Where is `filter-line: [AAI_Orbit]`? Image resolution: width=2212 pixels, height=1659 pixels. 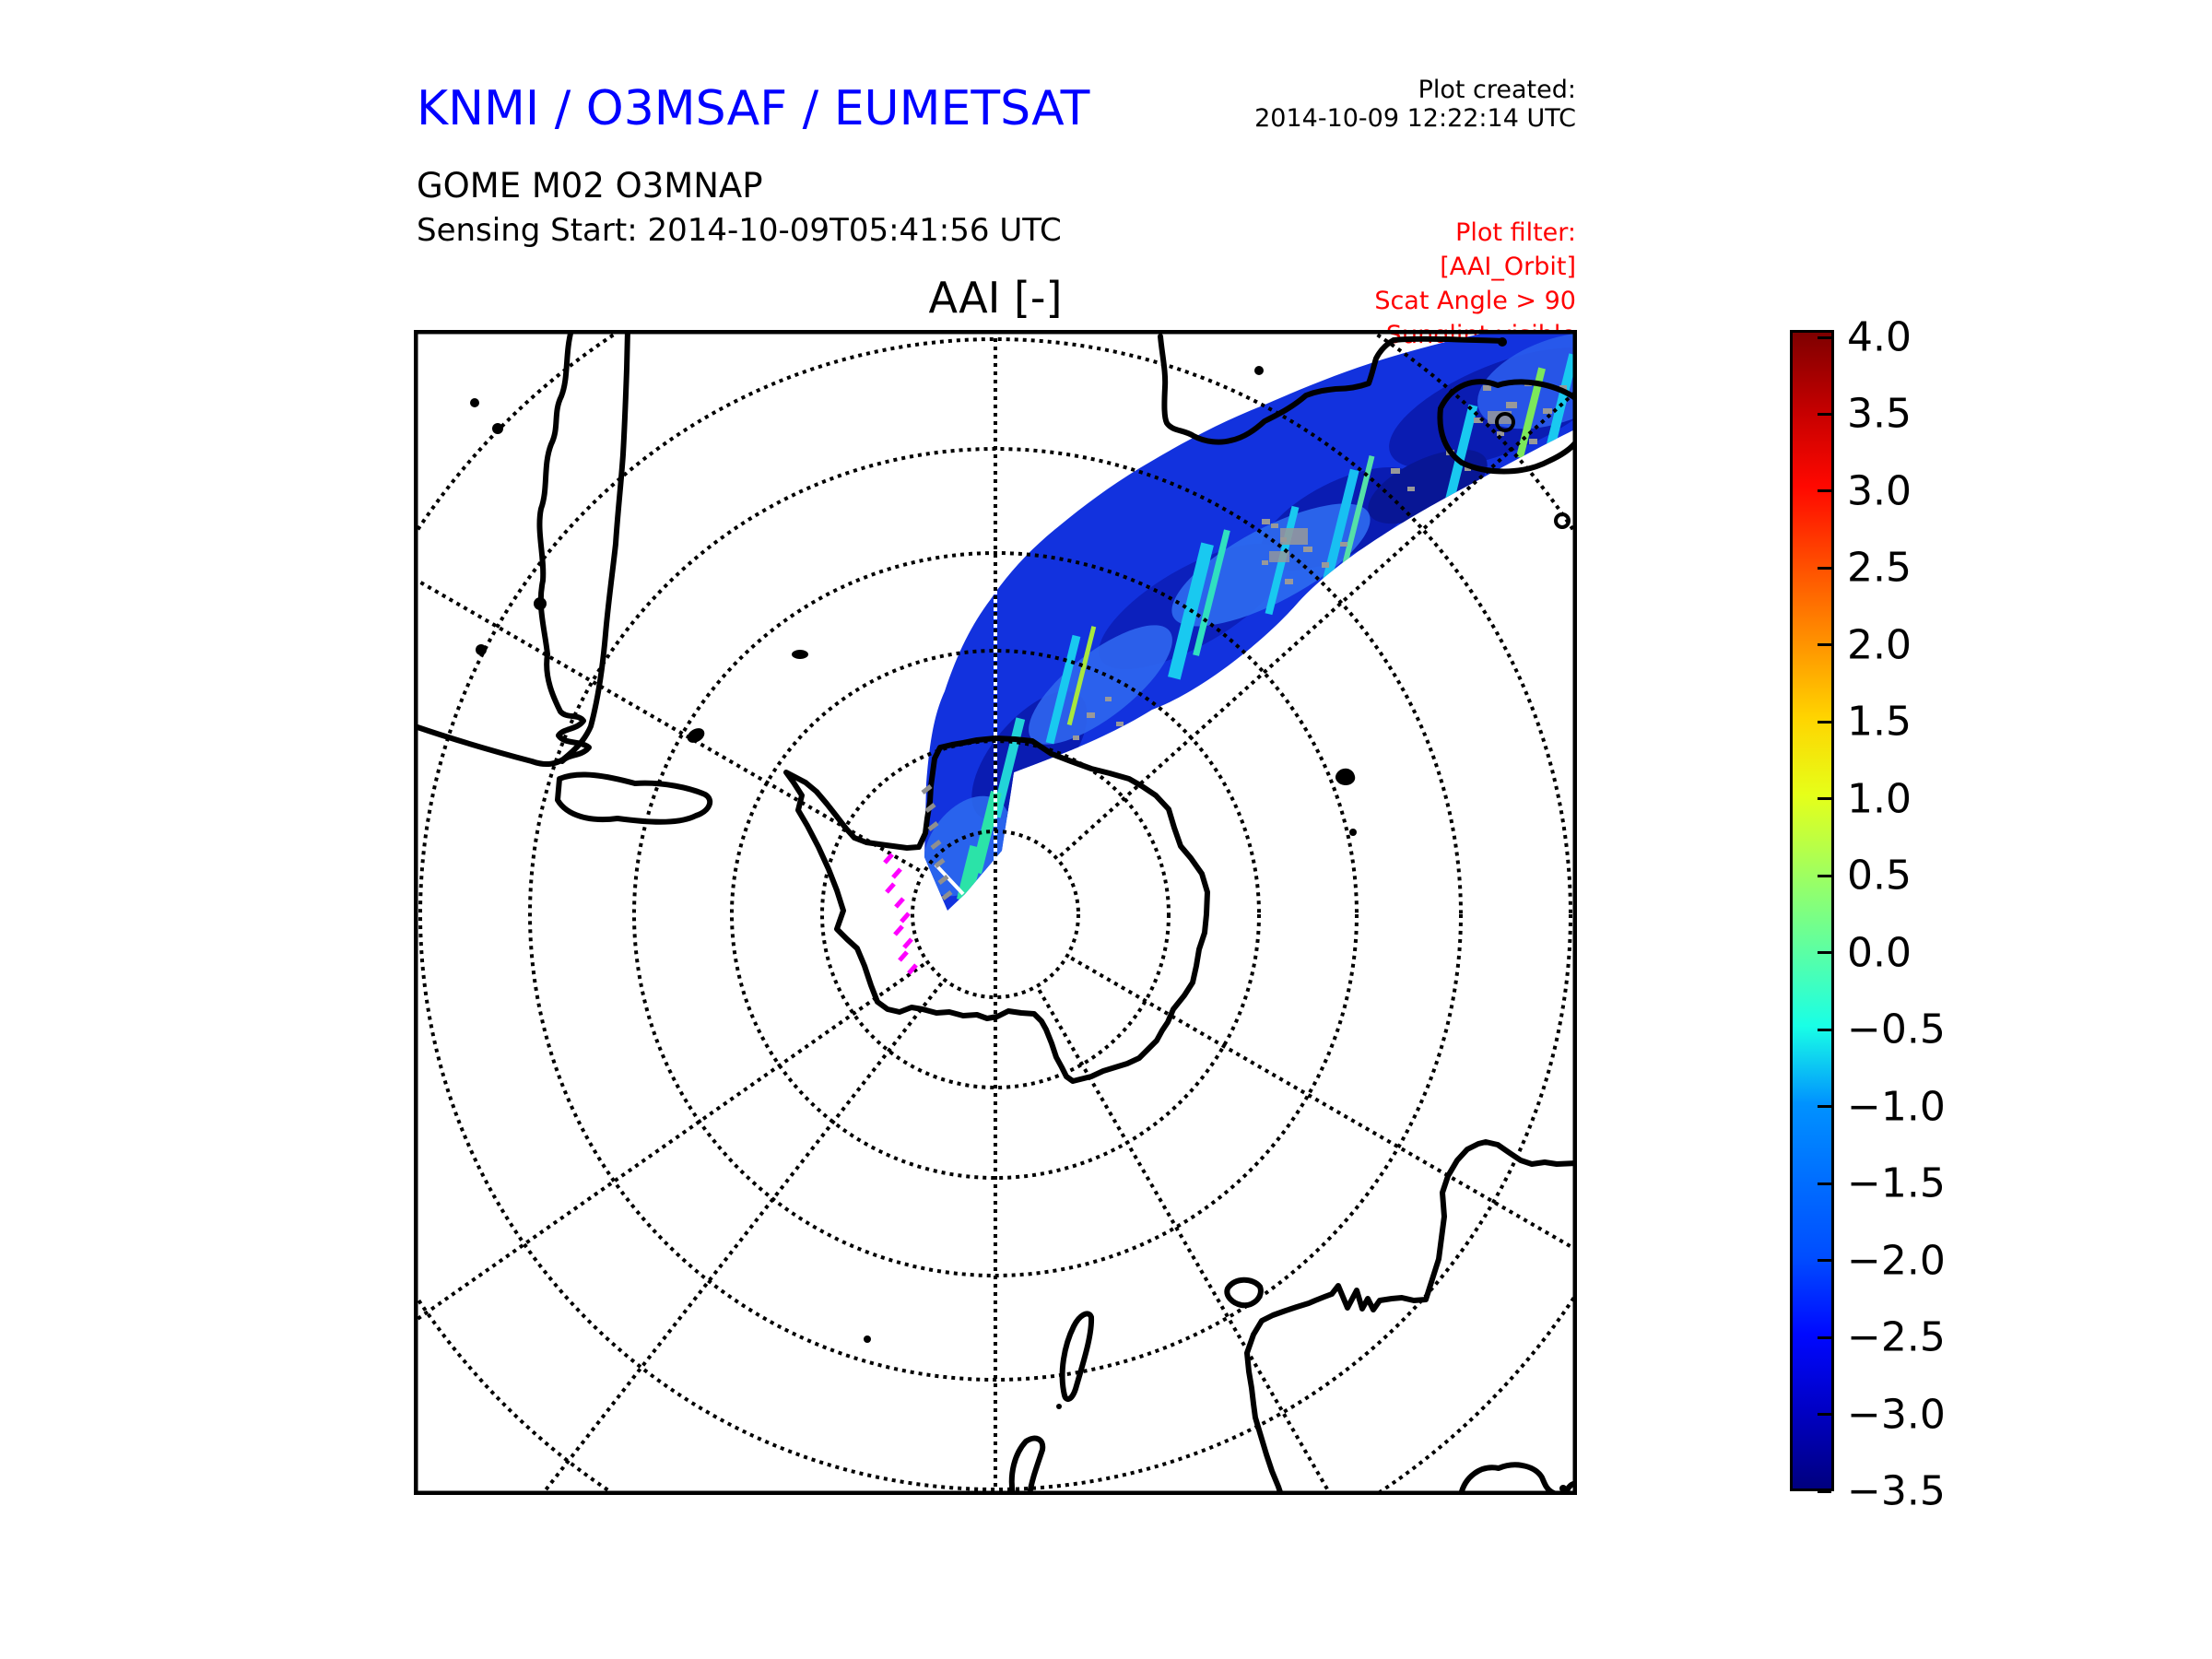 filter-line: [AAI_Orbit] is located at coordinates (1508, 267).